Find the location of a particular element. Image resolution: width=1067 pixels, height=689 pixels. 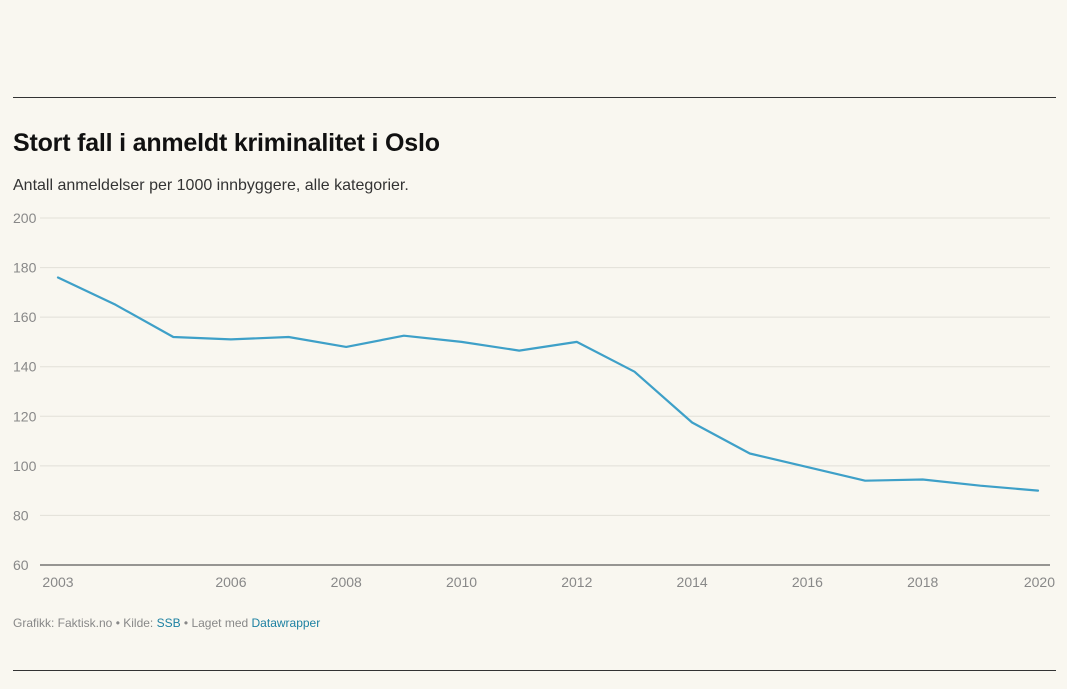

y-axis-ticks: 60 80 100 120 140 160 180 200 is located at coordinates (25, 391).